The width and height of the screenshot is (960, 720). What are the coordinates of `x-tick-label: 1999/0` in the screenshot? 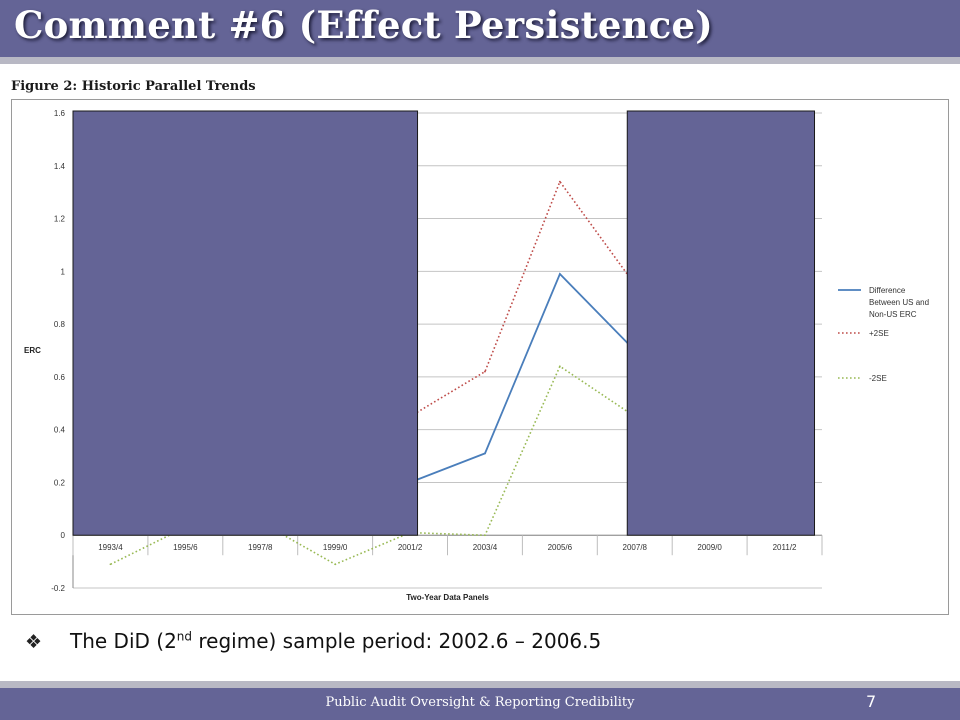 It's located at (335, 547).